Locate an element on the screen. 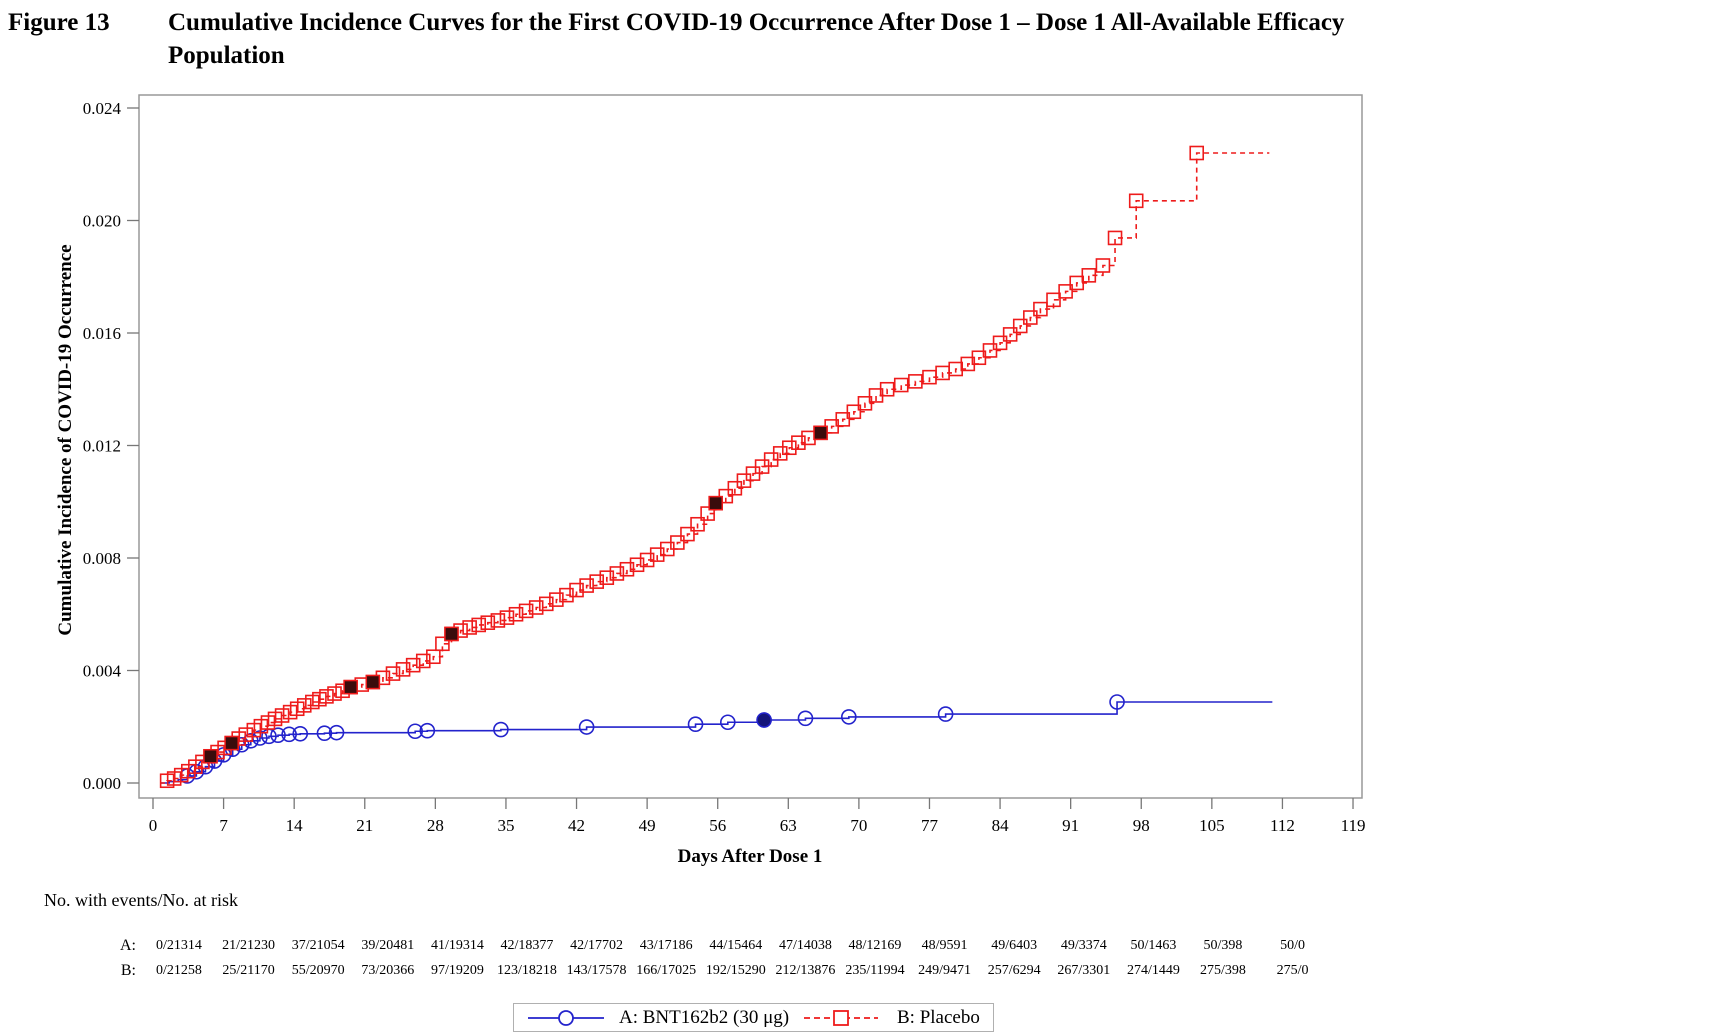 The width and height of the screenshot is (1734, 1032). risk-value: 274/1449 is located at coordinates (1153, 970).